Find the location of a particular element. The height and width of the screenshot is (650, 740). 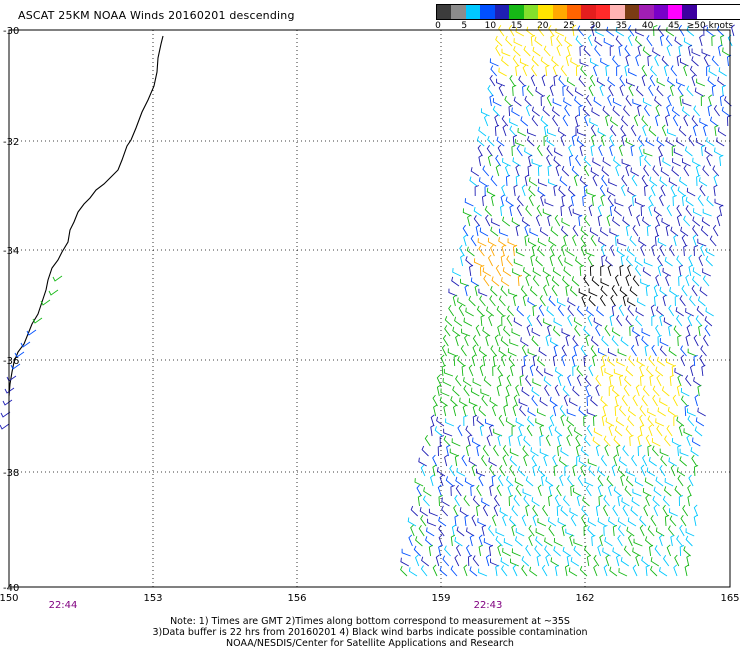

latitude-label: -36 is located at coordinates (11, 361).